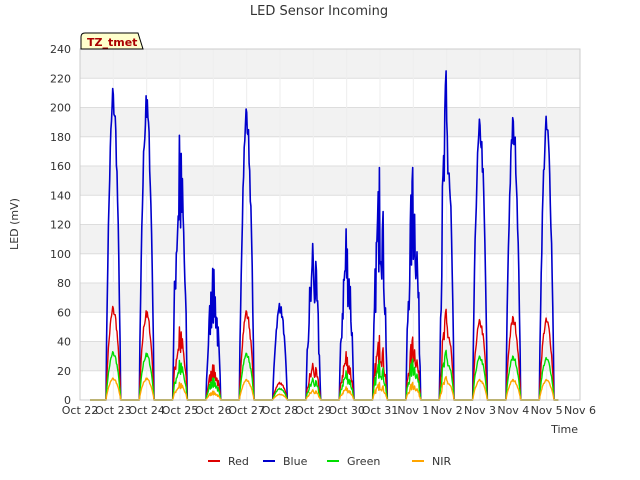 Image resolution: width=640 pixels, height=480 pixels. What do you see at coordinates (64, 283) in the screenshot?
I see `y-tick-label: 80` at bounding box center [64, 283].